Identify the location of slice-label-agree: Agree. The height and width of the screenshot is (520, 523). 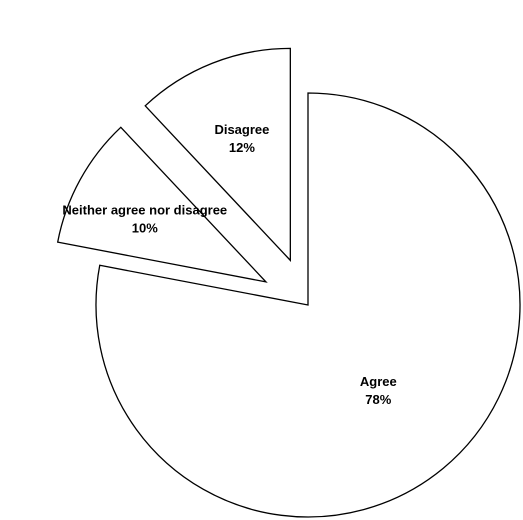
(378, 381).